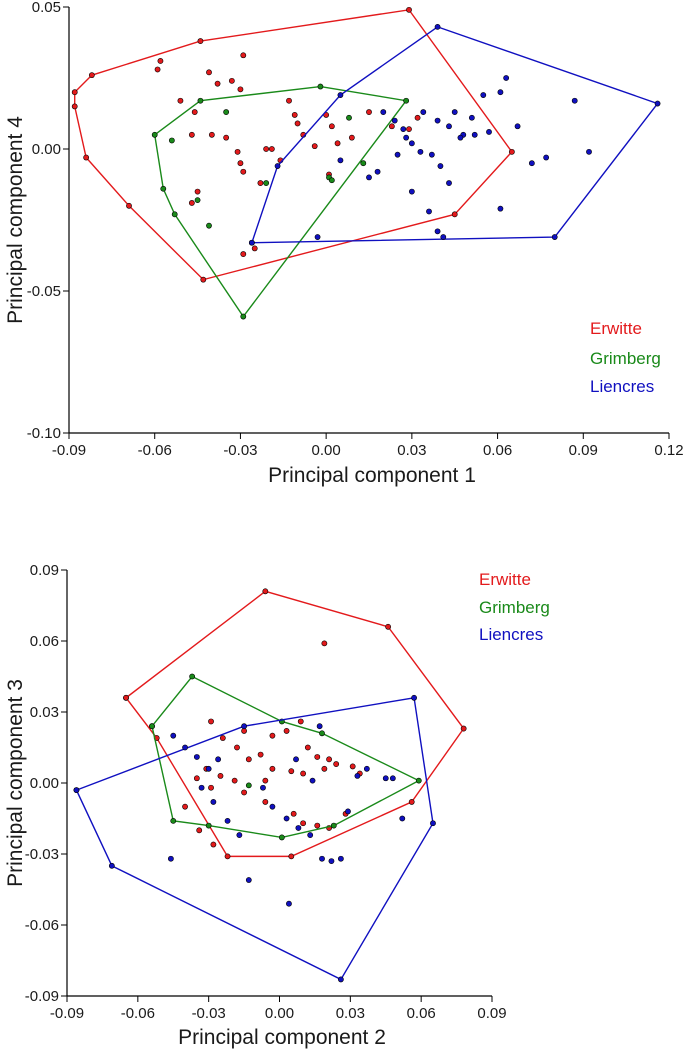 This screenshot has height=1049, width=691. I want to click on x-tick-label: 0.09, so click(583, 450).